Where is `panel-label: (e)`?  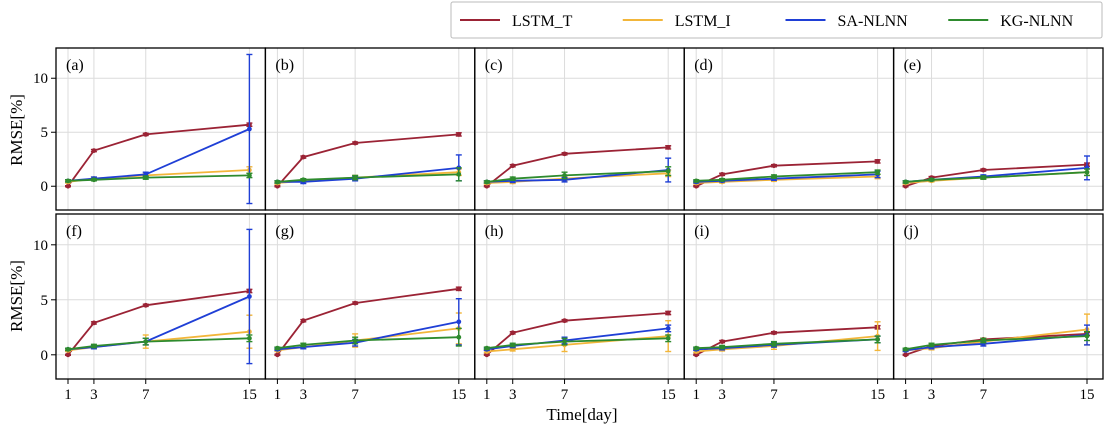 panel-label: (e) is located at coordinates (913, 65).